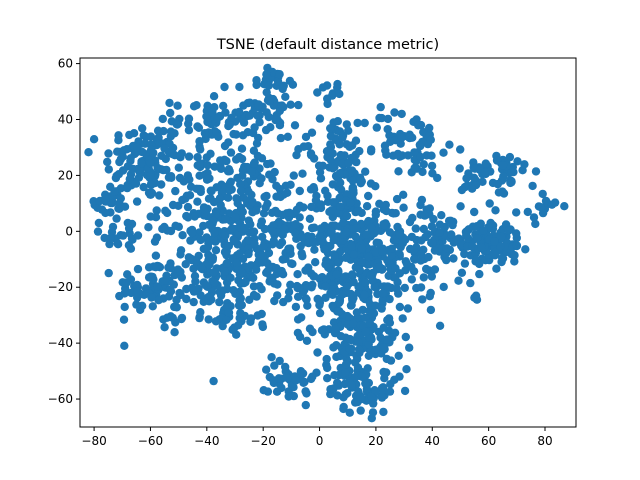  What do you see at coordinates (65, 120) in the screenshot?
I see `y-tick-label: 40` at bounding box center [65, 120].